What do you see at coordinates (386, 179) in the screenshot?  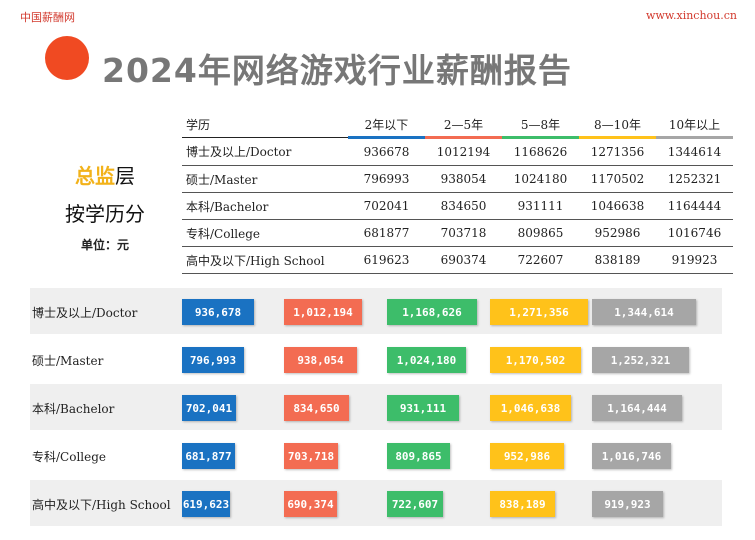 I see `table-cell-value: 796993` at bounding box center [386, 179].